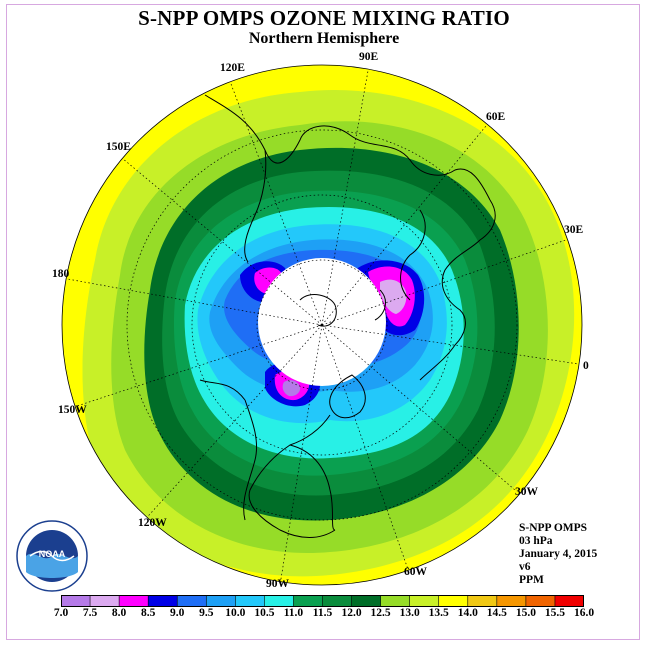 This screenshot has width=648, height=648. What do you see at coordinates (536, 541) in the screenshot?
I see `info-level: 03 hPa` at bounding box center [536, 541].